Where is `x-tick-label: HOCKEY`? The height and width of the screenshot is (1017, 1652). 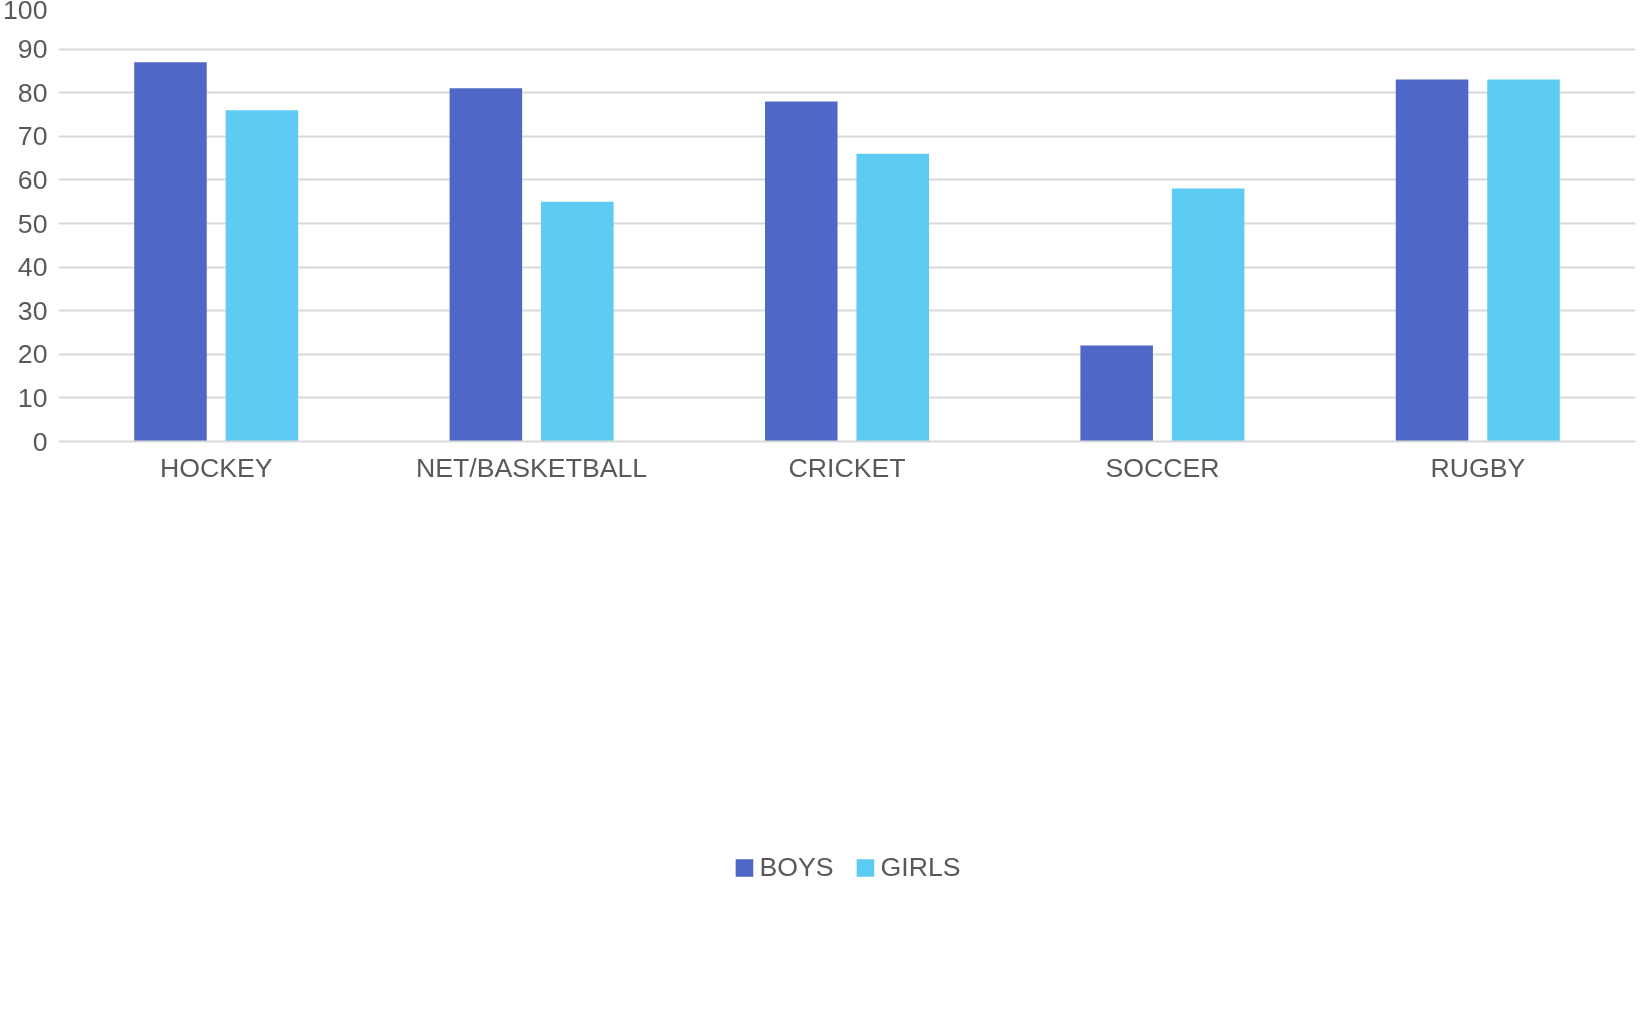
x-tick-label: HOCKEY is located at coordinates (216, 467).